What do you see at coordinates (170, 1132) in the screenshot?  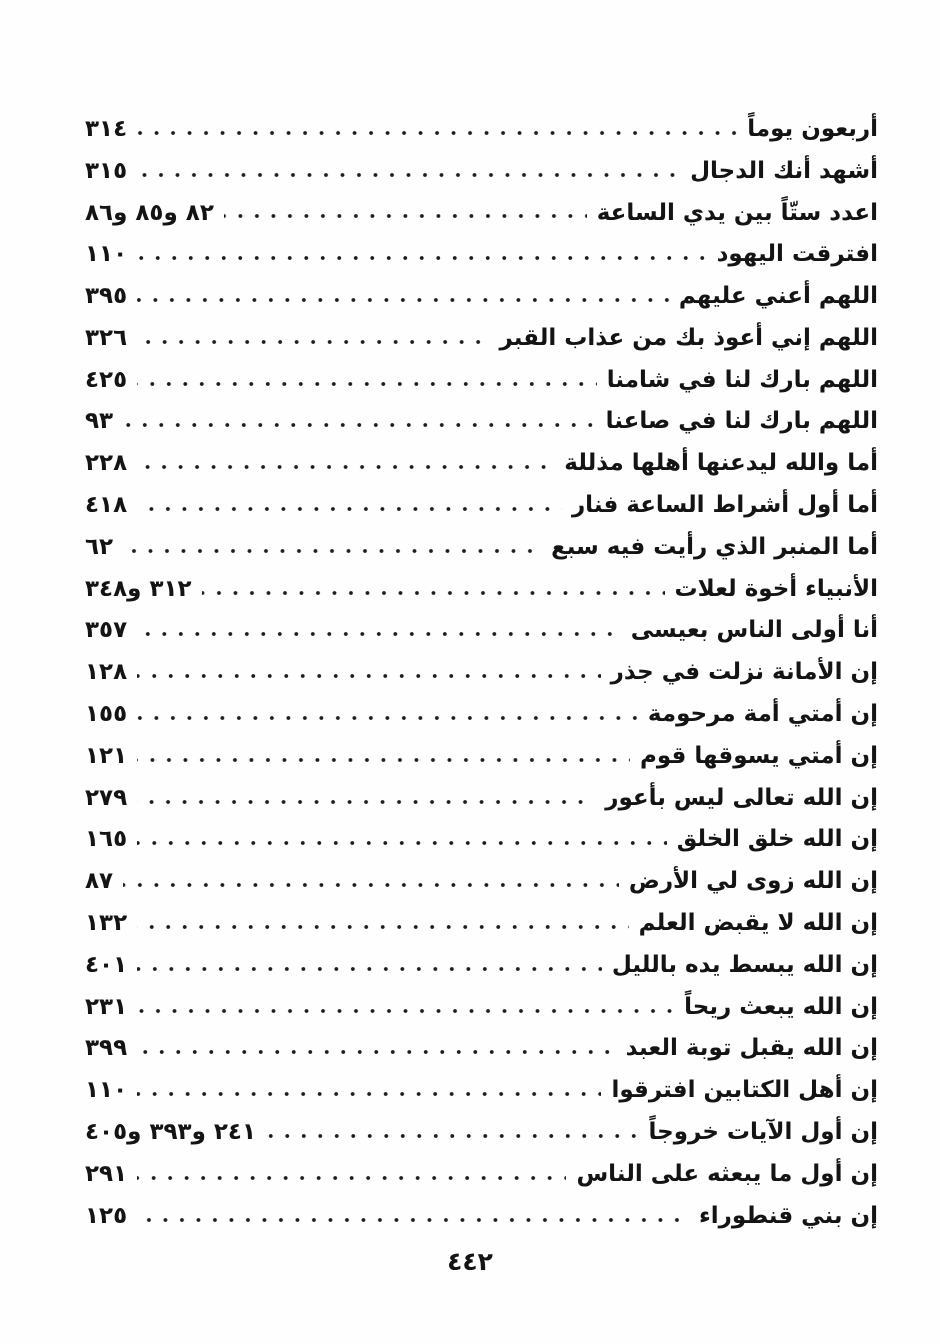 I see `entry-page-number: ٢٤١ و٣٩٣ و٤٠٥` at bounding box center [170, 1132].